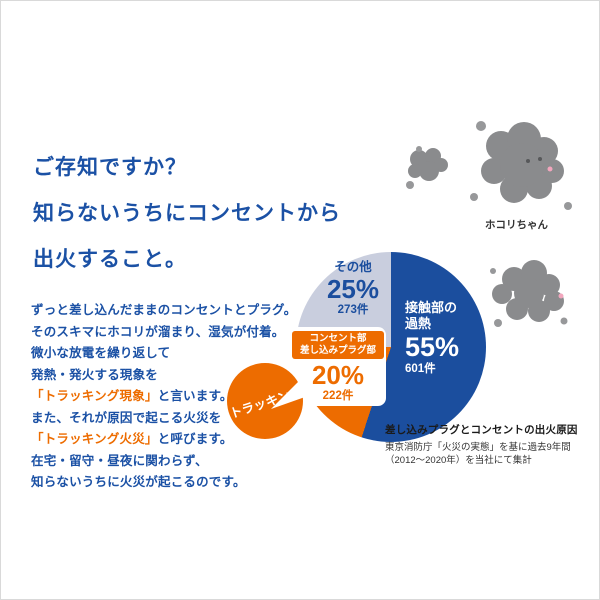 The image size is (600, 600). What do you see at coordinates (481, 430) in the screenshot?
I see `chart-title: 差し込みプラグとコンセントの出火原因` at bounding box center [481, 430].